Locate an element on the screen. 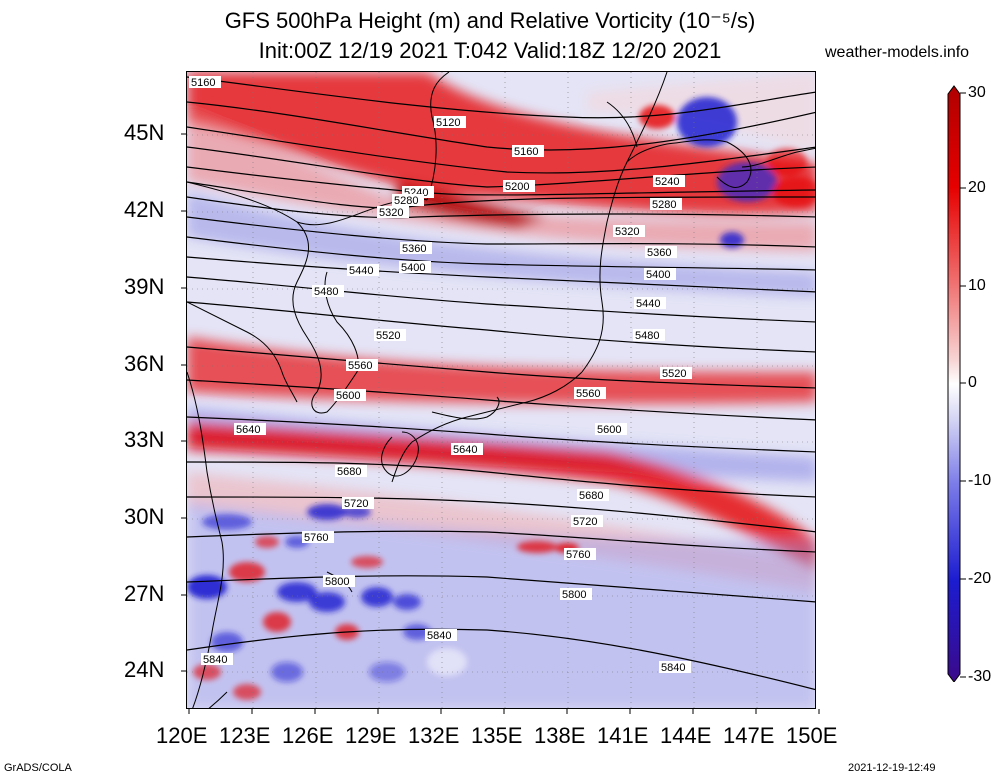 This screenshot has width=1000, height=779. contour-label: 5360 is located at coordinates (659, 253).